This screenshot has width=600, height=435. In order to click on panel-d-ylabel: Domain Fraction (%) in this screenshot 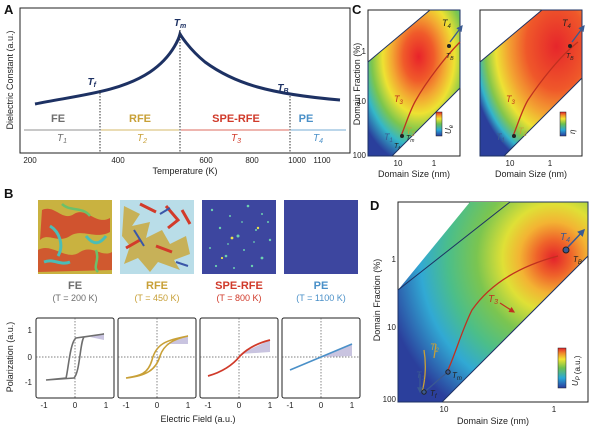, I will do `click(377, 300)`.